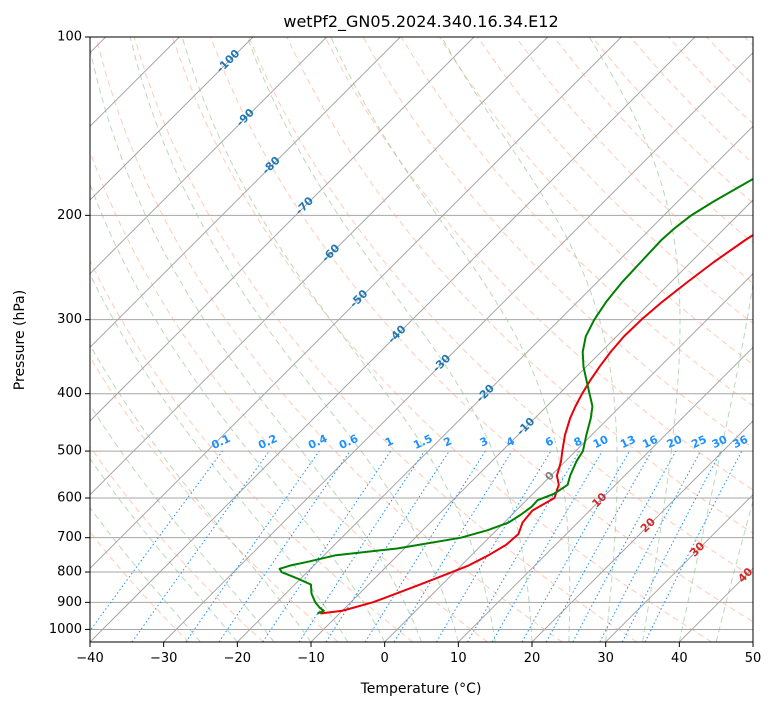 Image resolution: width=775 pixels, height=708 pixels. What do you see at coordinates (69, 537) in the screenshot?
I see `y-tick-label: 700` at bounding box center [69, 537].